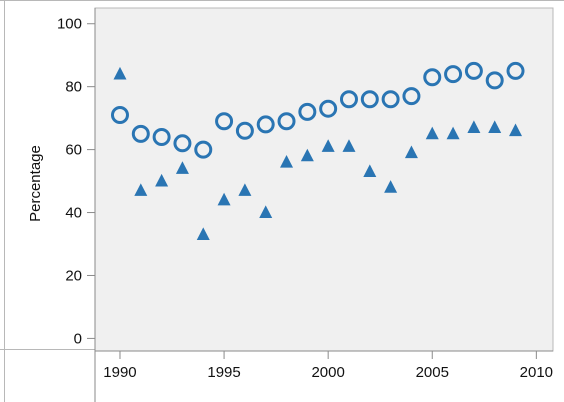 This screenshot has height=402, width=564. What do you see at coordinates (4, 201) in the screenshot?
I see `left-edge-line` at bounding box center [4, 201].